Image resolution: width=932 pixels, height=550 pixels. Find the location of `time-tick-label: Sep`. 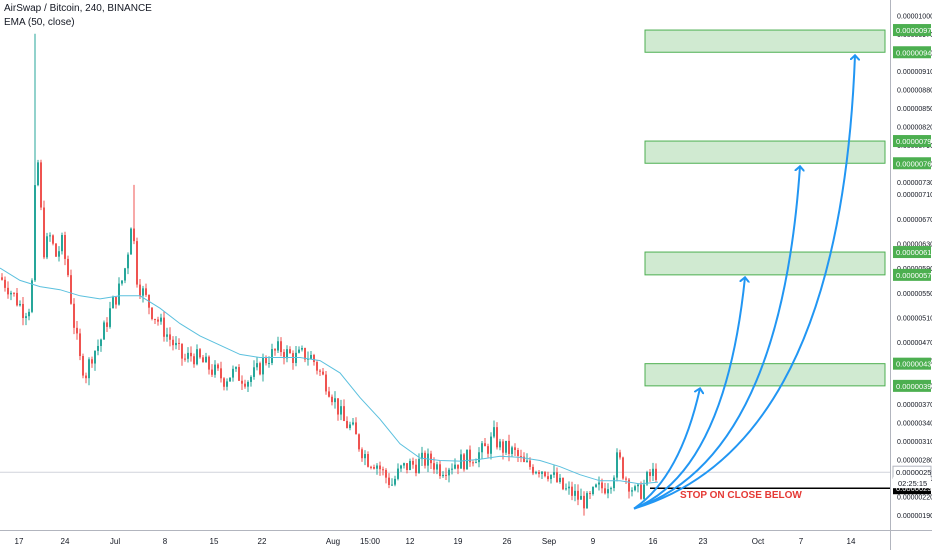

time-tick-label: Sep is located at coordinates (549, 541).